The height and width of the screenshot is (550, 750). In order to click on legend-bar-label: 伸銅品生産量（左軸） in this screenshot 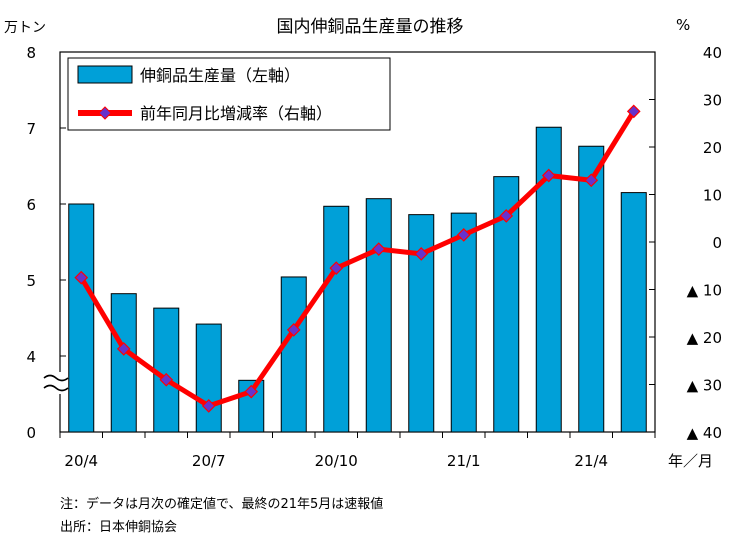, I will do `click(220, 75)`.